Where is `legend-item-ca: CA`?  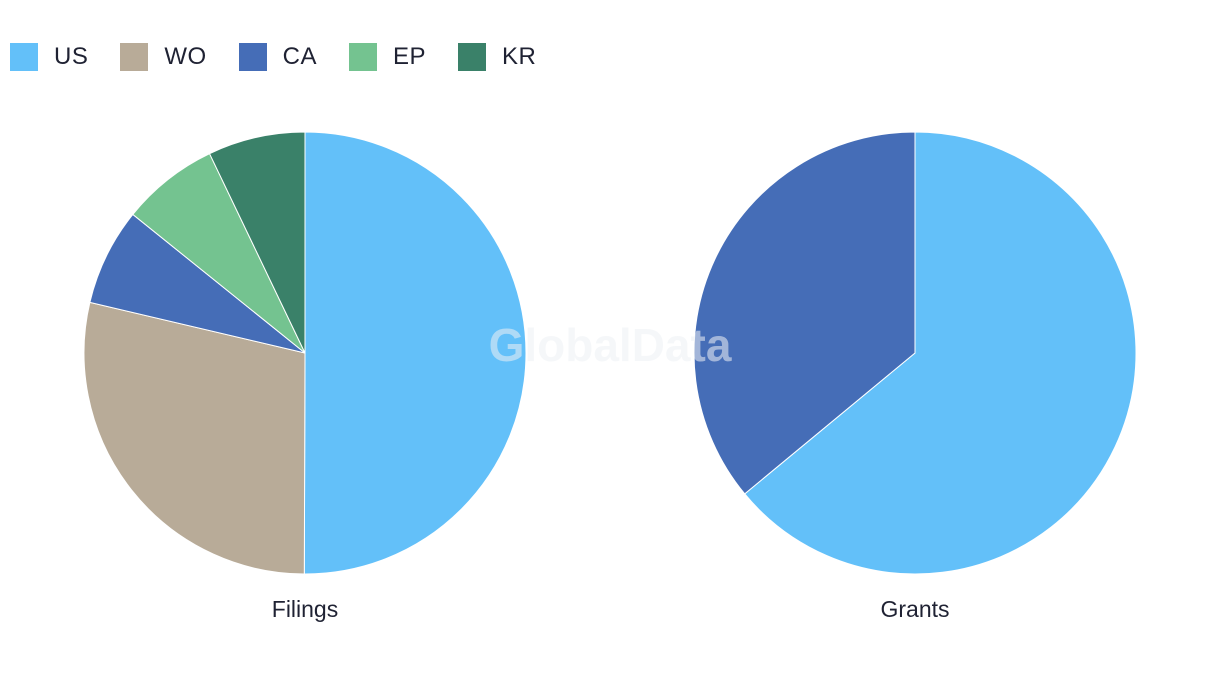
legend-item-ca: CA is located at coordinates (278, 57).